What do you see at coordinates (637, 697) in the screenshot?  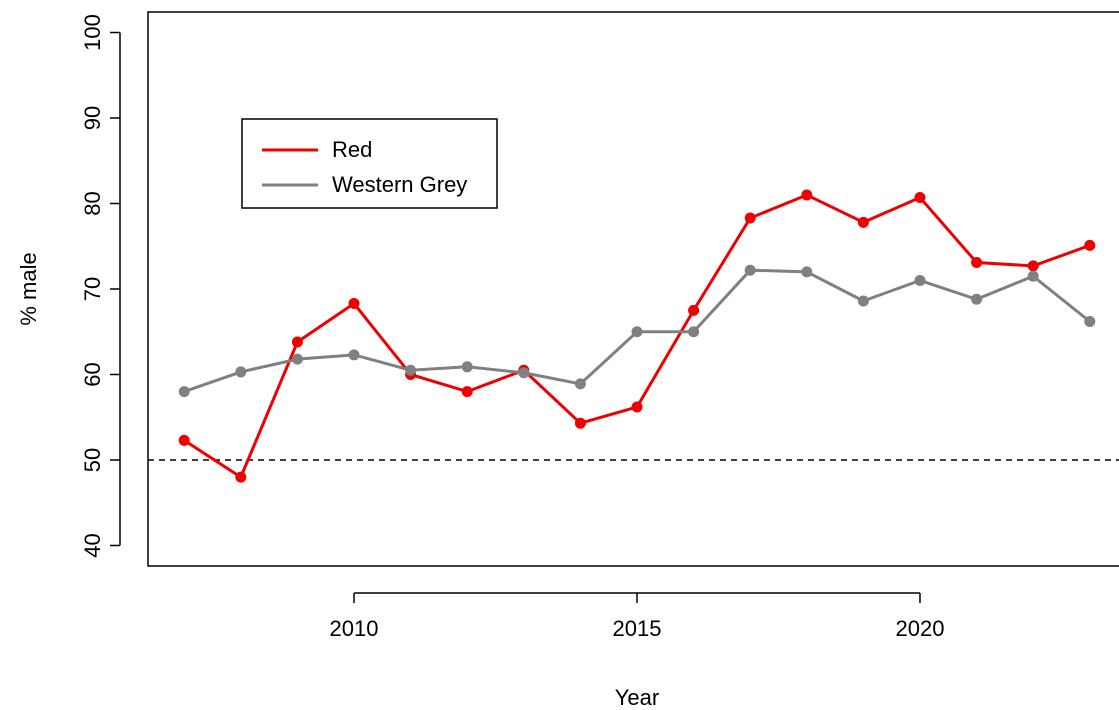 I see `x-axis-title: Year` at bounding box center [637, 697].